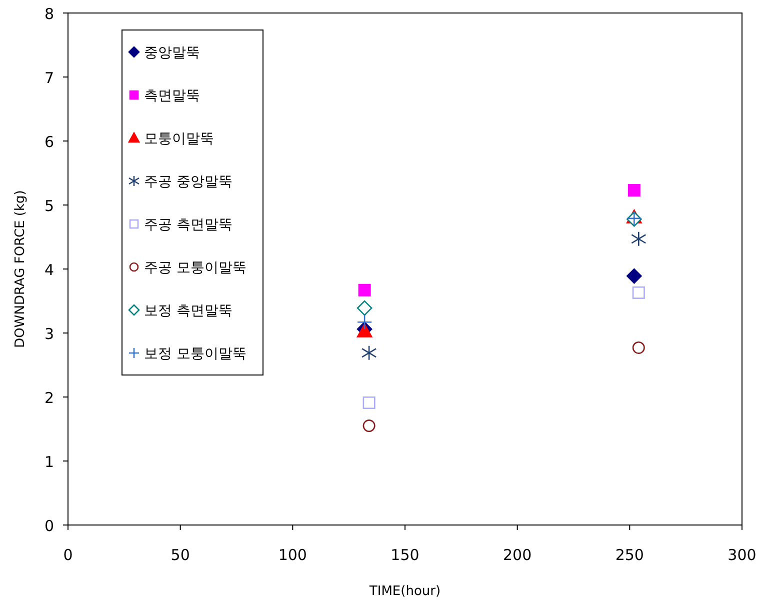 This screenshot has width=761, height=603. I want to click on x-tick-label: 150, so click(405, 555).